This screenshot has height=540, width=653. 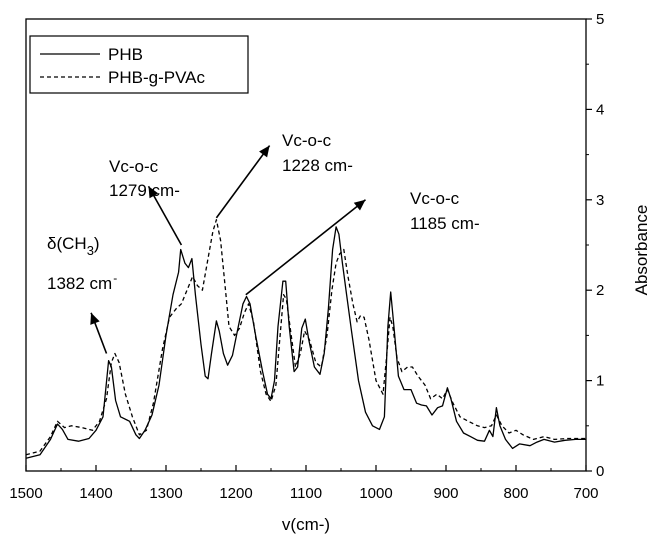 What do you see at coordinates (306, 493) in the screenshot?
I see `x-tick-label: 1100` at bounding box center [306, 493].